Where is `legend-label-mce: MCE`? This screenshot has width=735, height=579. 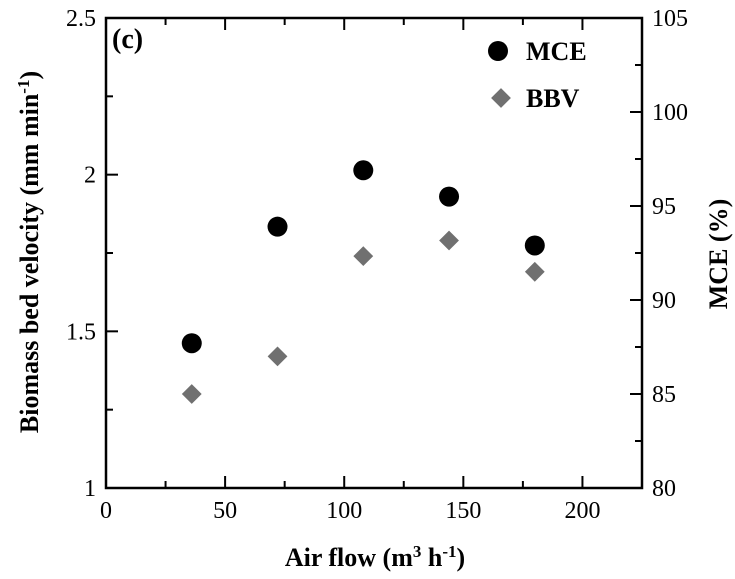
legend-label-mce: MCE is located at coordinates (556, 51).